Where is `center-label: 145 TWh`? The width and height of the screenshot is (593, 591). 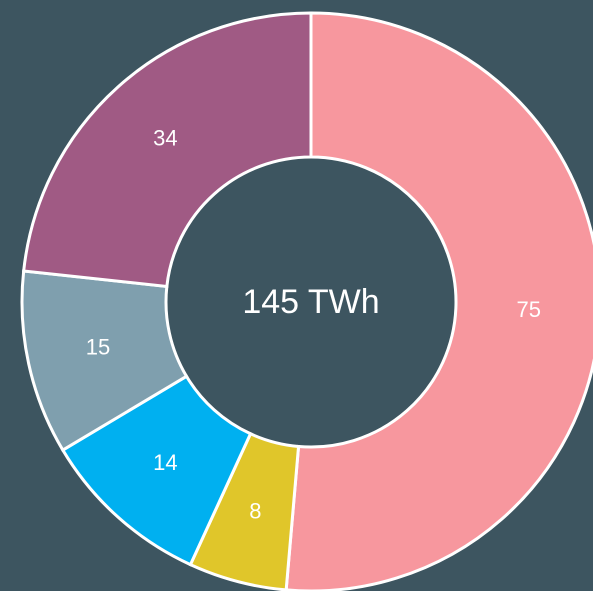 center-label: 145 TWh is located at coordinates (310, 302).